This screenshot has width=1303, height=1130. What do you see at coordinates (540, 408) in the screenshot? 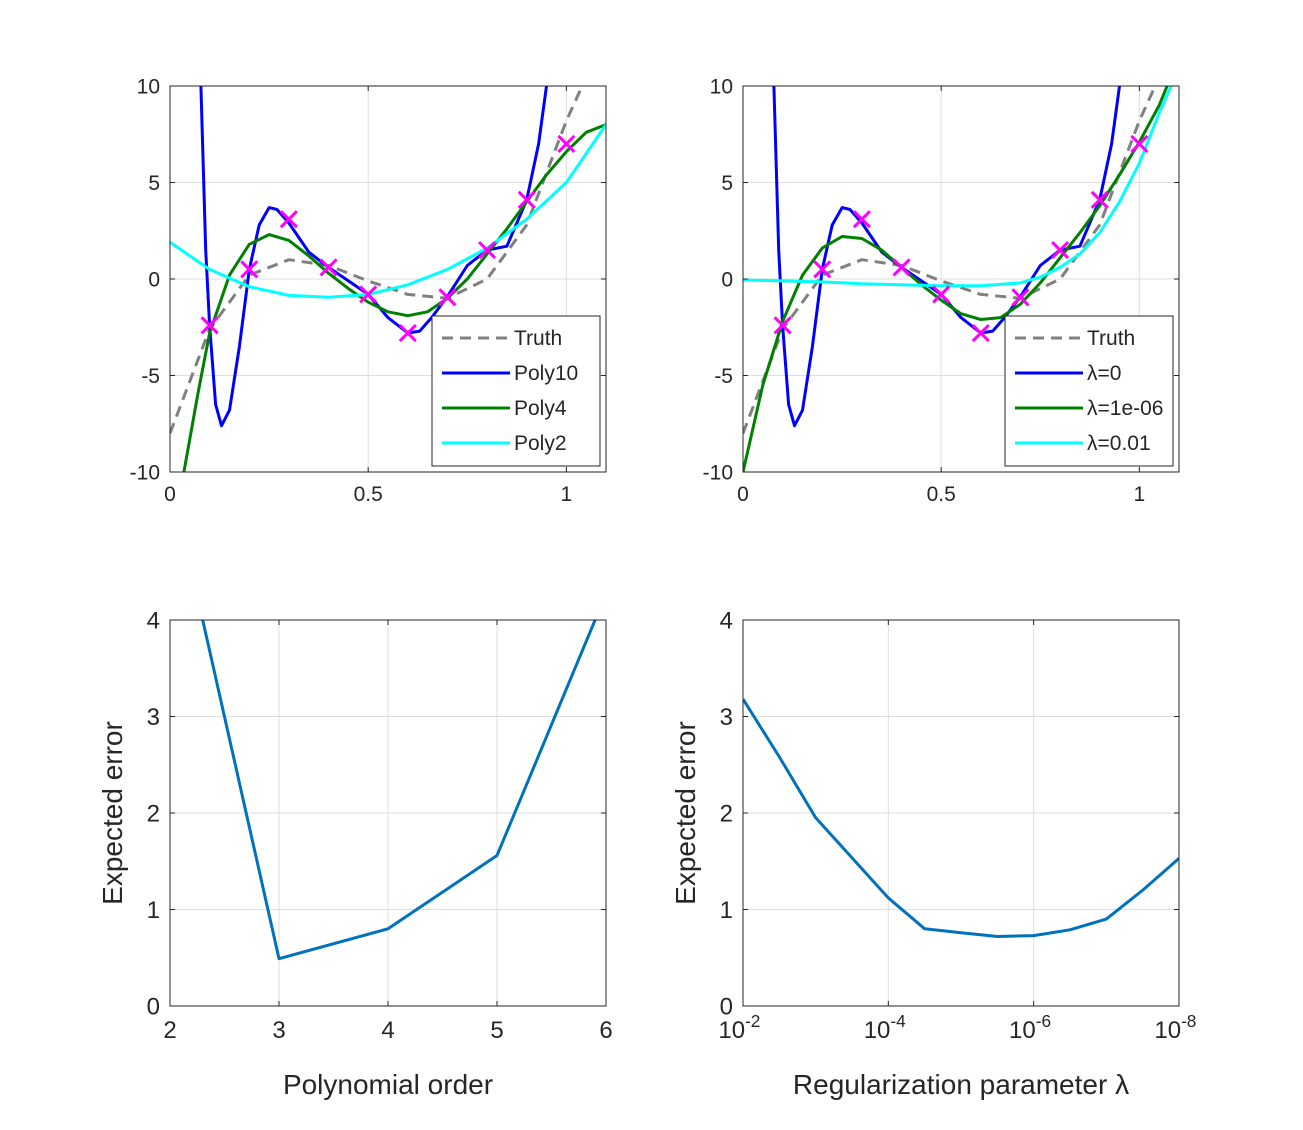
I see `legend-label: Poly4` at bounding box center [540, 408].